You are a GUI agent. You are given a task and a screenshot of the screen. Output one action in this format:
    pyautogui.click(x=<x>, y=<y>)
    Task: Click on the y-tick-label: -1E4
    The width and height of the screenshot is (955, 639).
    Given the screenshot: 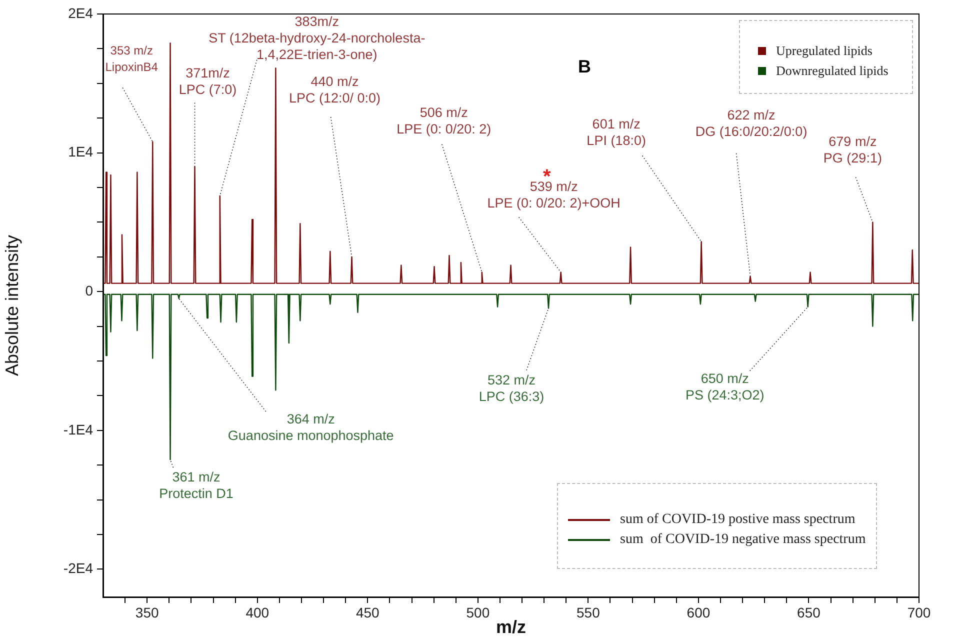 What is the action you would take?
    pyautogui.click(x=78, y=429)
    